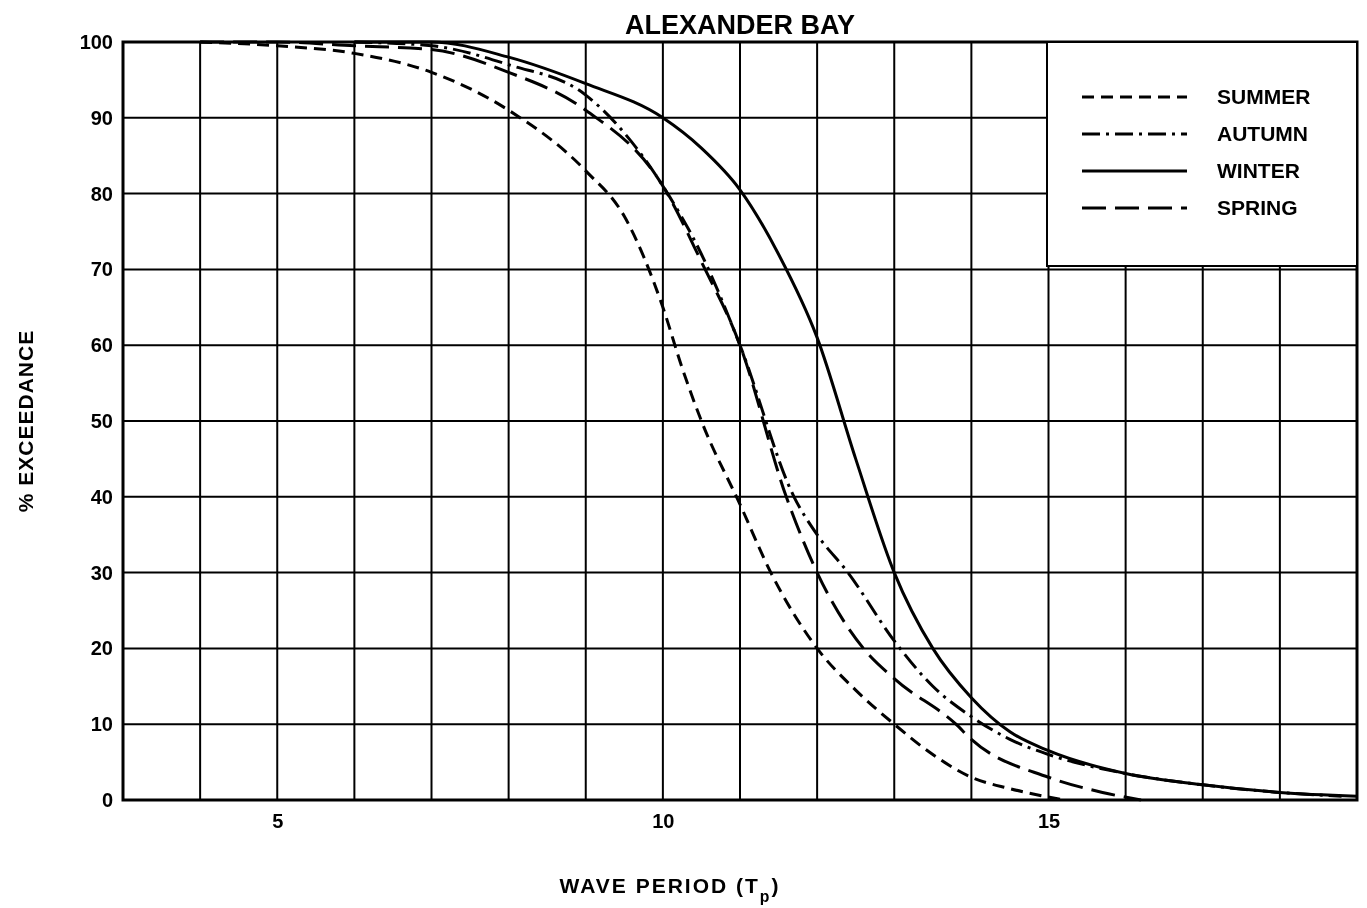 The height and width of the screenshot is (908, 1367). Describe the element at coordinates (101, 496) in the screenshot. I see `y-tick-label: 40` at that location.